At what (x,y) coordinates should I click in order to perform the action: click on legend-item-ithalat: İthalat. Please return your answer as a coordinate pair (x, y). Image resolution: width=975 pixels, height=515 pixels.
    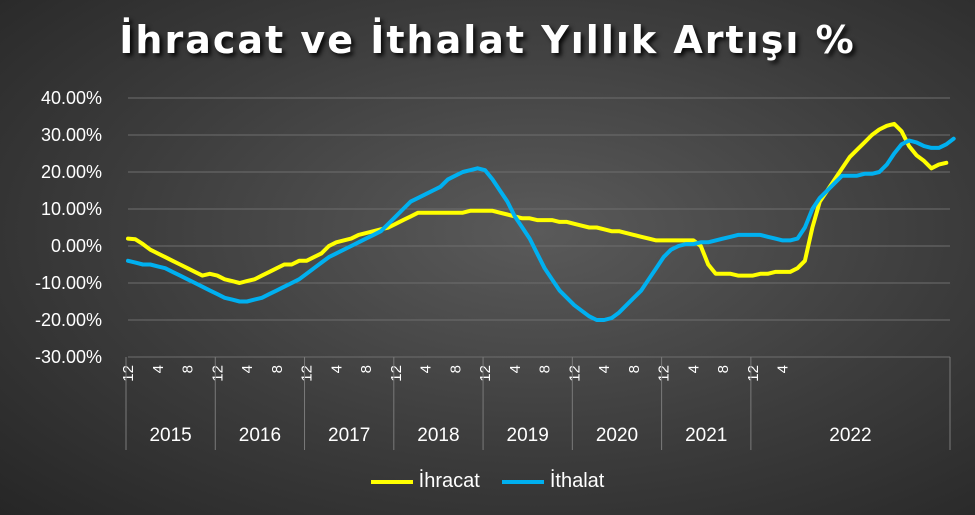
    Looking at the image, I should click on (553, 481).